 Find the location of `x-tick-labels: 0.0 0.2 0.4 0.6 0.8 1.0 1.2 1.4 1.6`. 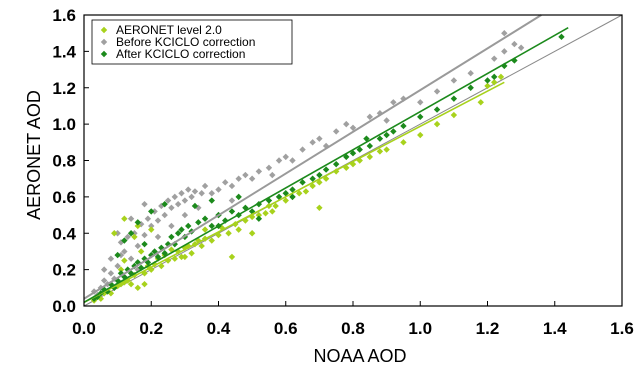

x-tick-labels: 0.0 0.2 0.4 0.6 0.8 1.0 1.2 1.4 1.6 is located at coordinates (353, 328).